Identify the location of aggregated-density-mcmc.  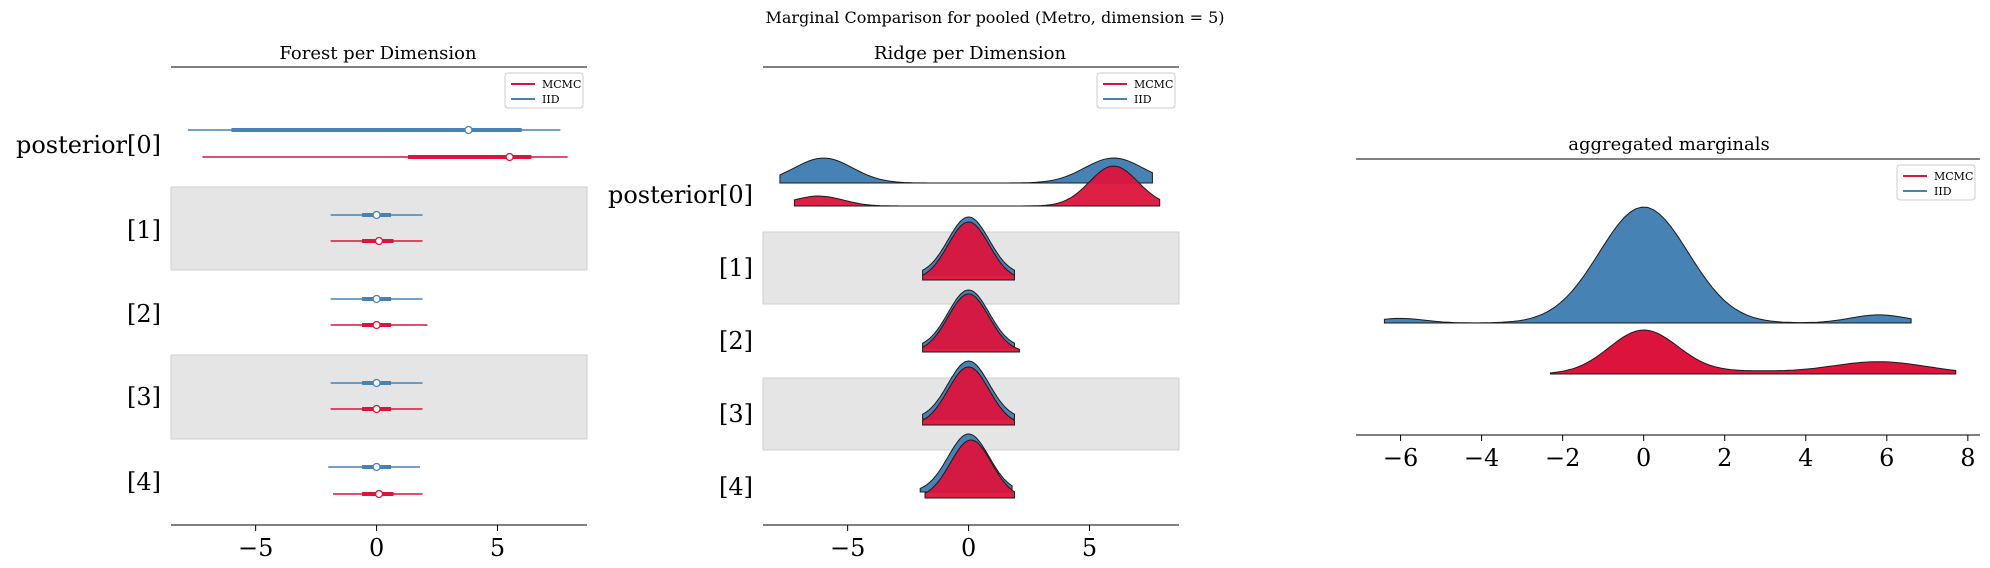
(1753, 352).